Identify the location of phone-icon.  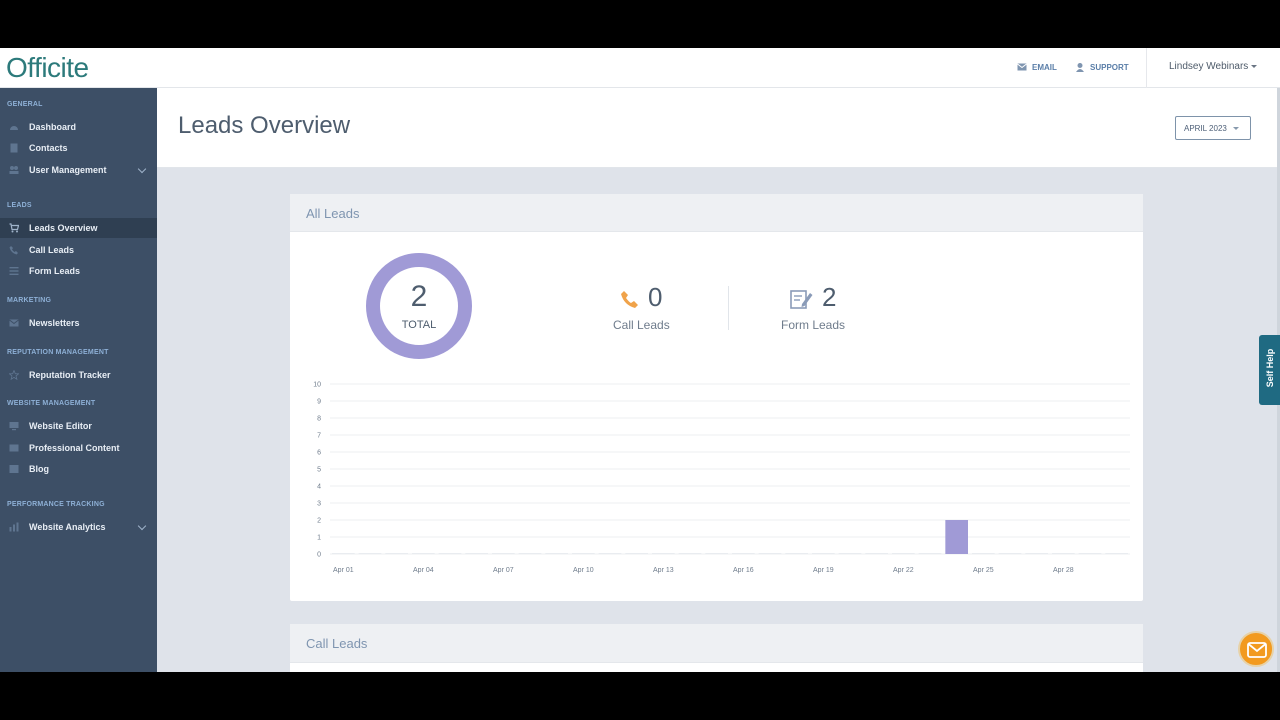
(629, 299).